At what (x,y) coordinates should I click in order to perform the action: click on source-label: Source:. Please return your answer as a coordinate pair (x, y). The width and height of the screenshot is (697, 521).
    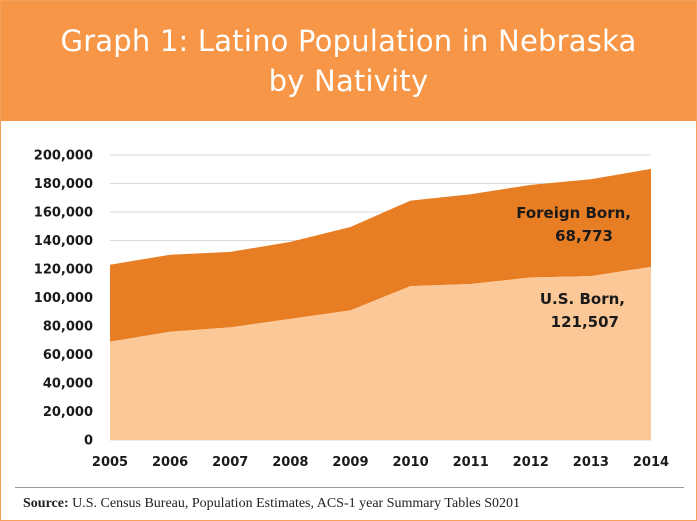
    Looking at the image, I should click on (46, 503).